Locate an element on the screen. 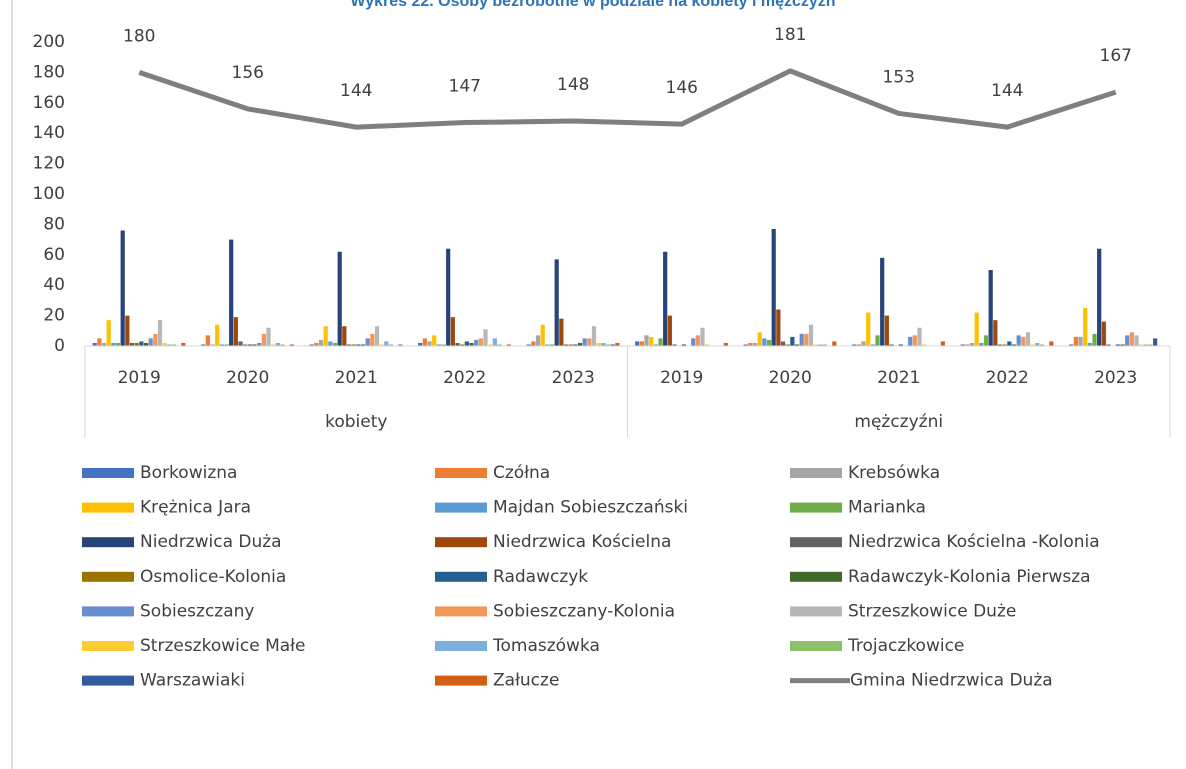  legend-label: Strzeszkowice Duże is located at coordinates (932, 611).